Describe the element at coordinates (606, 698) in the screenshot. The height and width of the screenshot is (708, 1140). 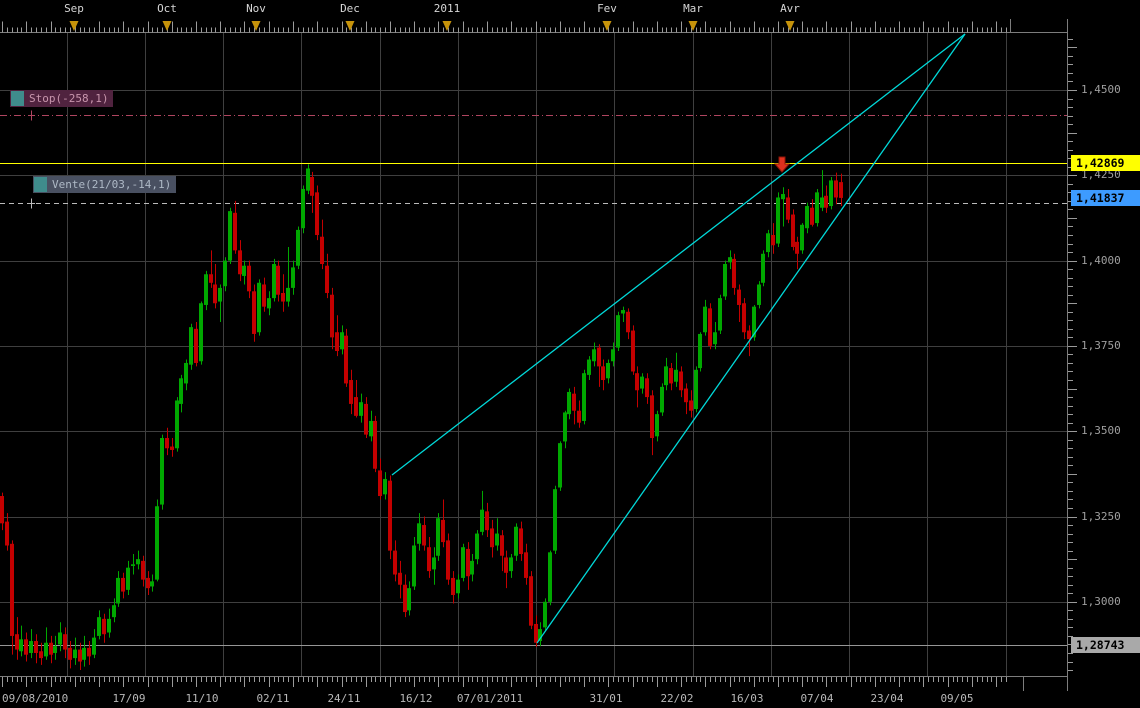
I see `date-label: 31/01` at that location.